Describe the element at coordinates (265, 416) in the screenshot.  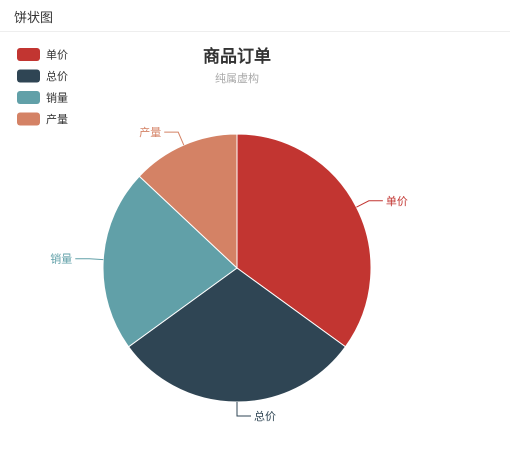
I see `pie-label-series-2: 总价` at that location.